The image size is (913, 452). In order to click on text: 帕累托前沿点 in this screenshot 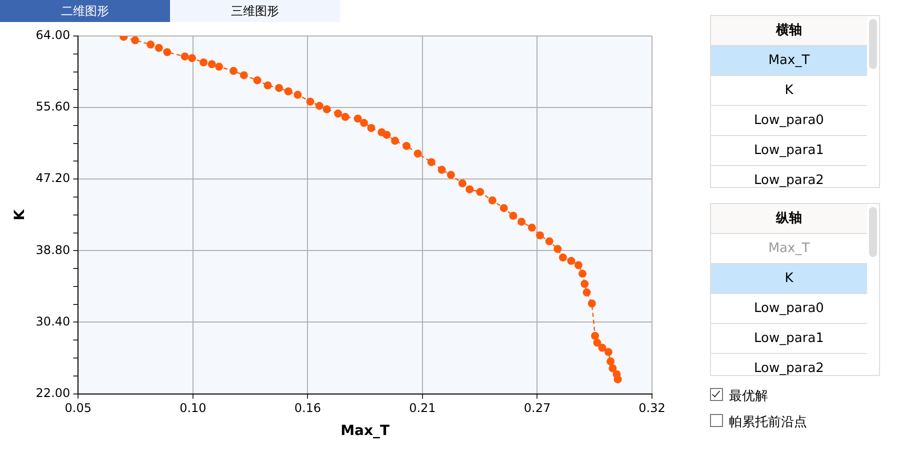, I will do `click(768, 422)`.